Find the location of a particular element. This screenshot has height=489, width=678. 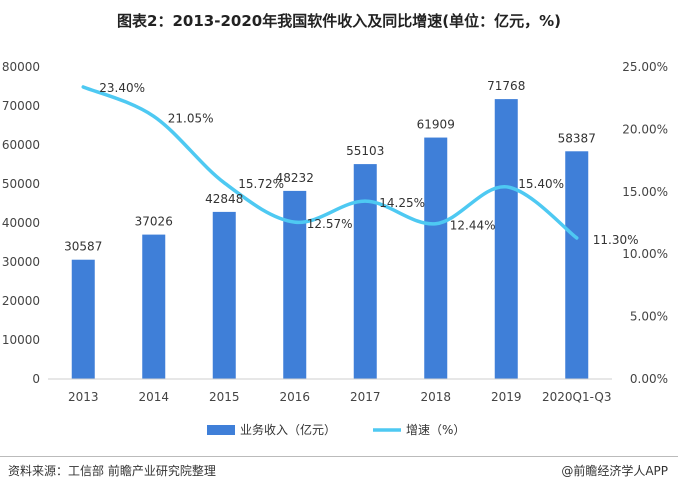

legend: 业务收入（亿元） 增速（%） is located at coordinates (336, 429).